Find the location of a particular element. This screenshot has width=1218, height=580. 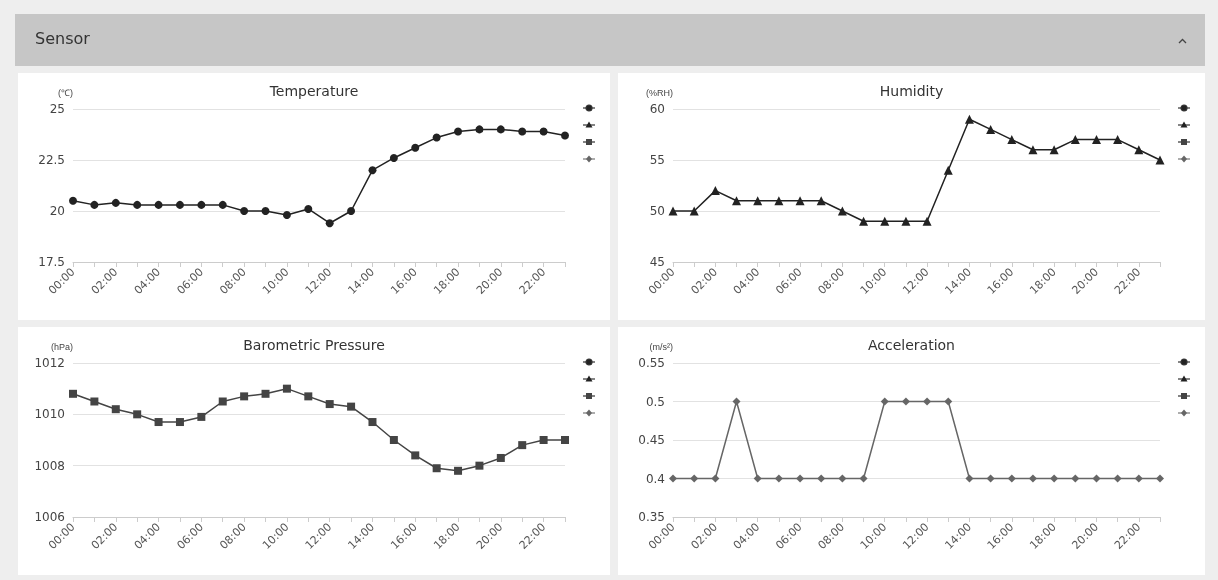

y-tick-label: 50 is located at coordinates (657, 211).